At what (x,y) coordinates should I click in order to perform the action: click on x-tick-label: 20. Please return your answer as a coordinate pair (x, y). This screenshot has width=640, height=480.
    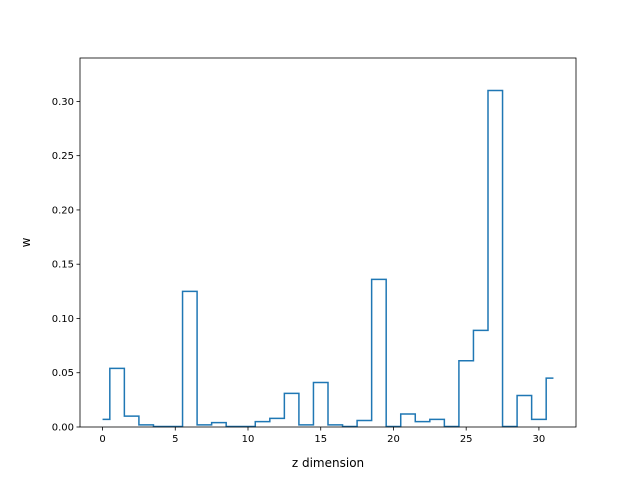
    Looking at the image, I should click on (393, 439).